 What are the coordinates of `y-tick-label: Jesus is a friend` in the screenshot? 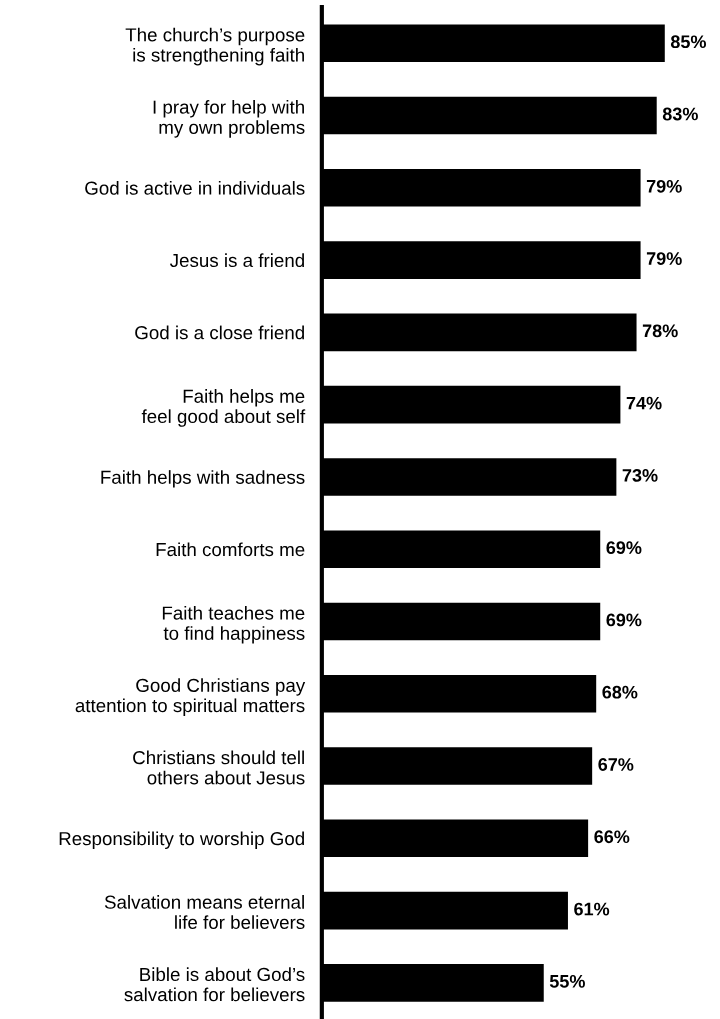 It's located at (236, 260).